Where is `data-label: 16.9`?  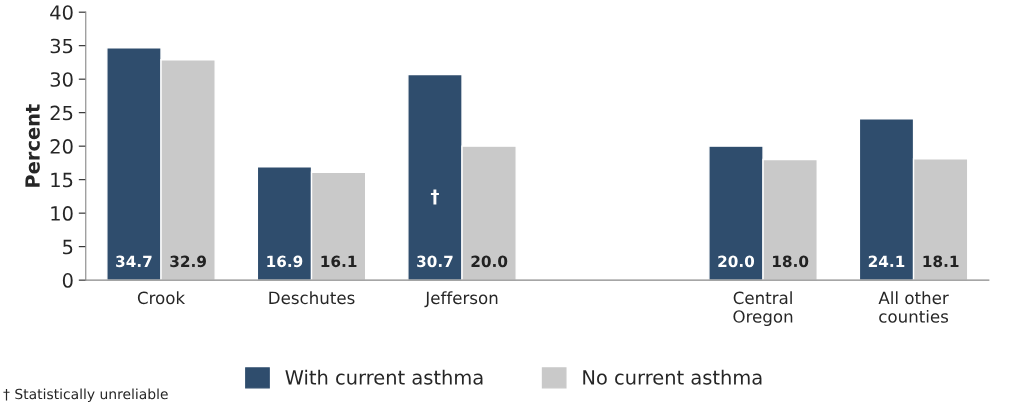
data-label: 16.9 is located at coordinates (285, 261).